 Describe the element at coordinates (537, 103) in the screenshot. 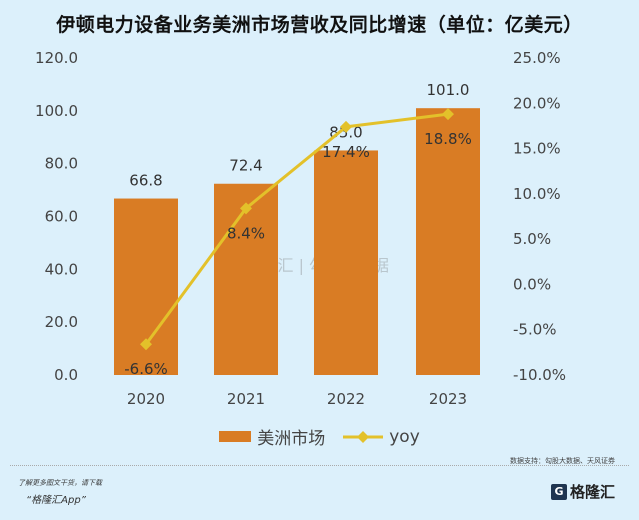

I see `right-axis-tick: 20.0%` at that location.